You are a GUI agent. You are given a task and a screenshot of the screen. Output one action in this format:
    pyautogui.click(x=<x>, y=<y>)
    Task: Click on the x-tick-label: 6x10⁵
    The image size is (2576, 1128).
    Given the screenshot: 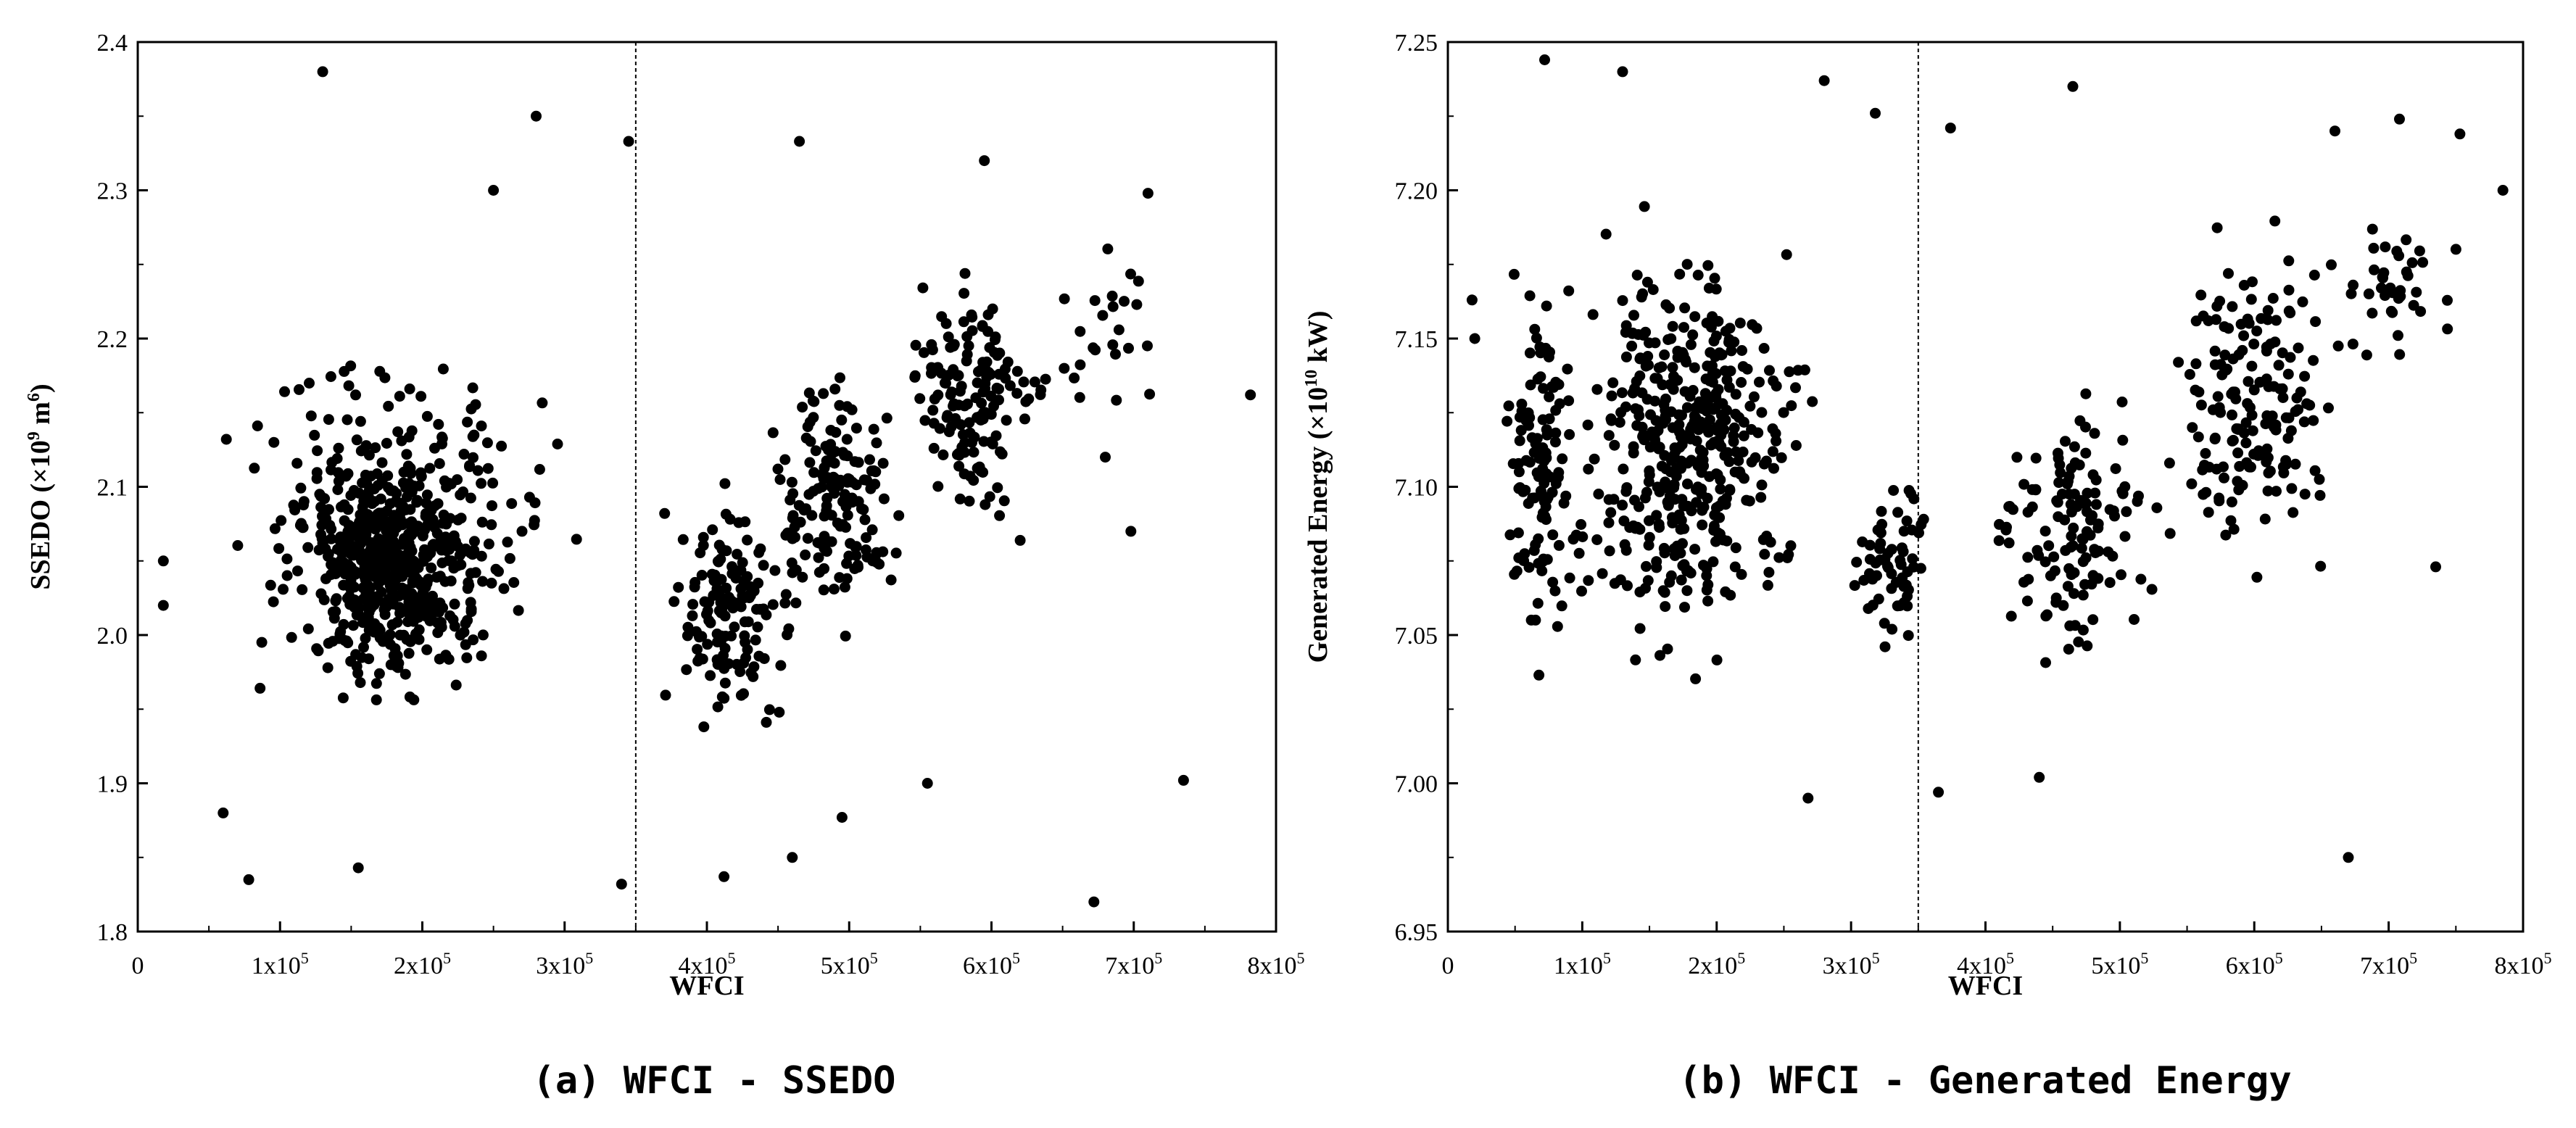 What is the action you would take?
    pyautogui.click(x=992, y=964)
    